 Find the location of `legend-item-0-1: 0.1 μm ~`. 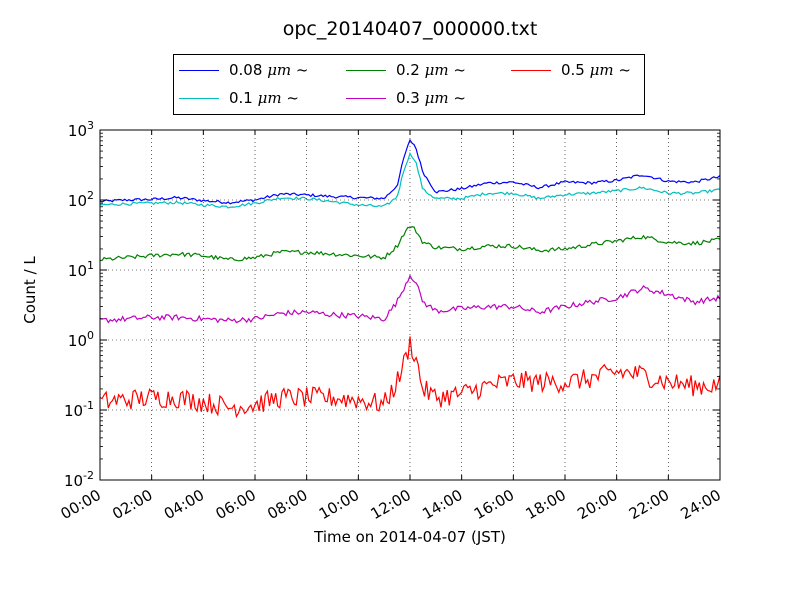

legend-item-0-1: 0.1 μm ~ is located at coordinates (239, 98).